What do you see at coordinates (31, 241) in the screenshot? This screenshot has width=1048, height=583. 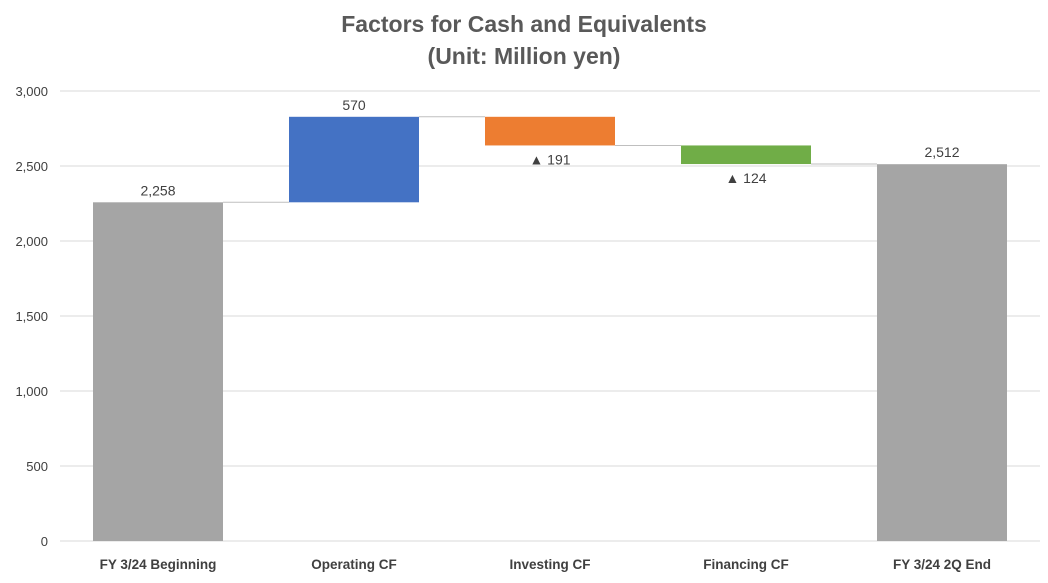 I see `y-tick-label: 2,000` at bounding box center [31, 241].